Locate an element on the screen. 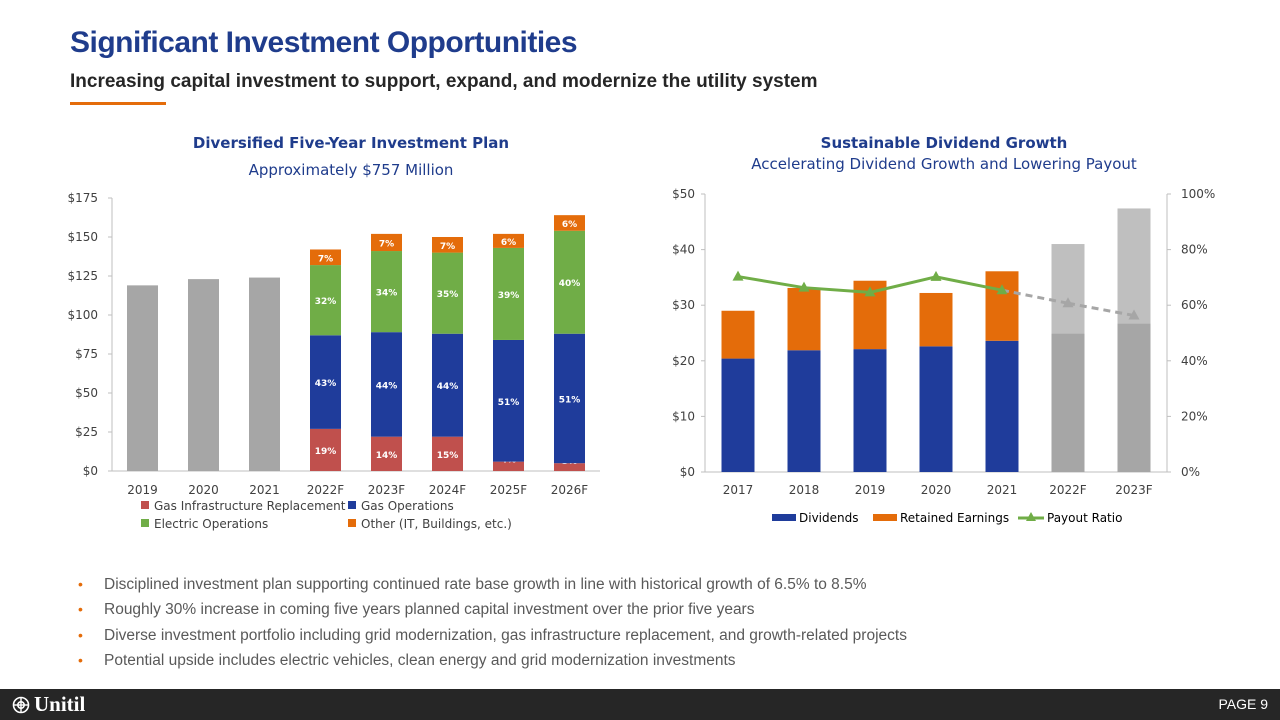 The height and width of the screenshot is (720, 1280). right-y-tick-label: $50 is located at coordinates (683, 194).